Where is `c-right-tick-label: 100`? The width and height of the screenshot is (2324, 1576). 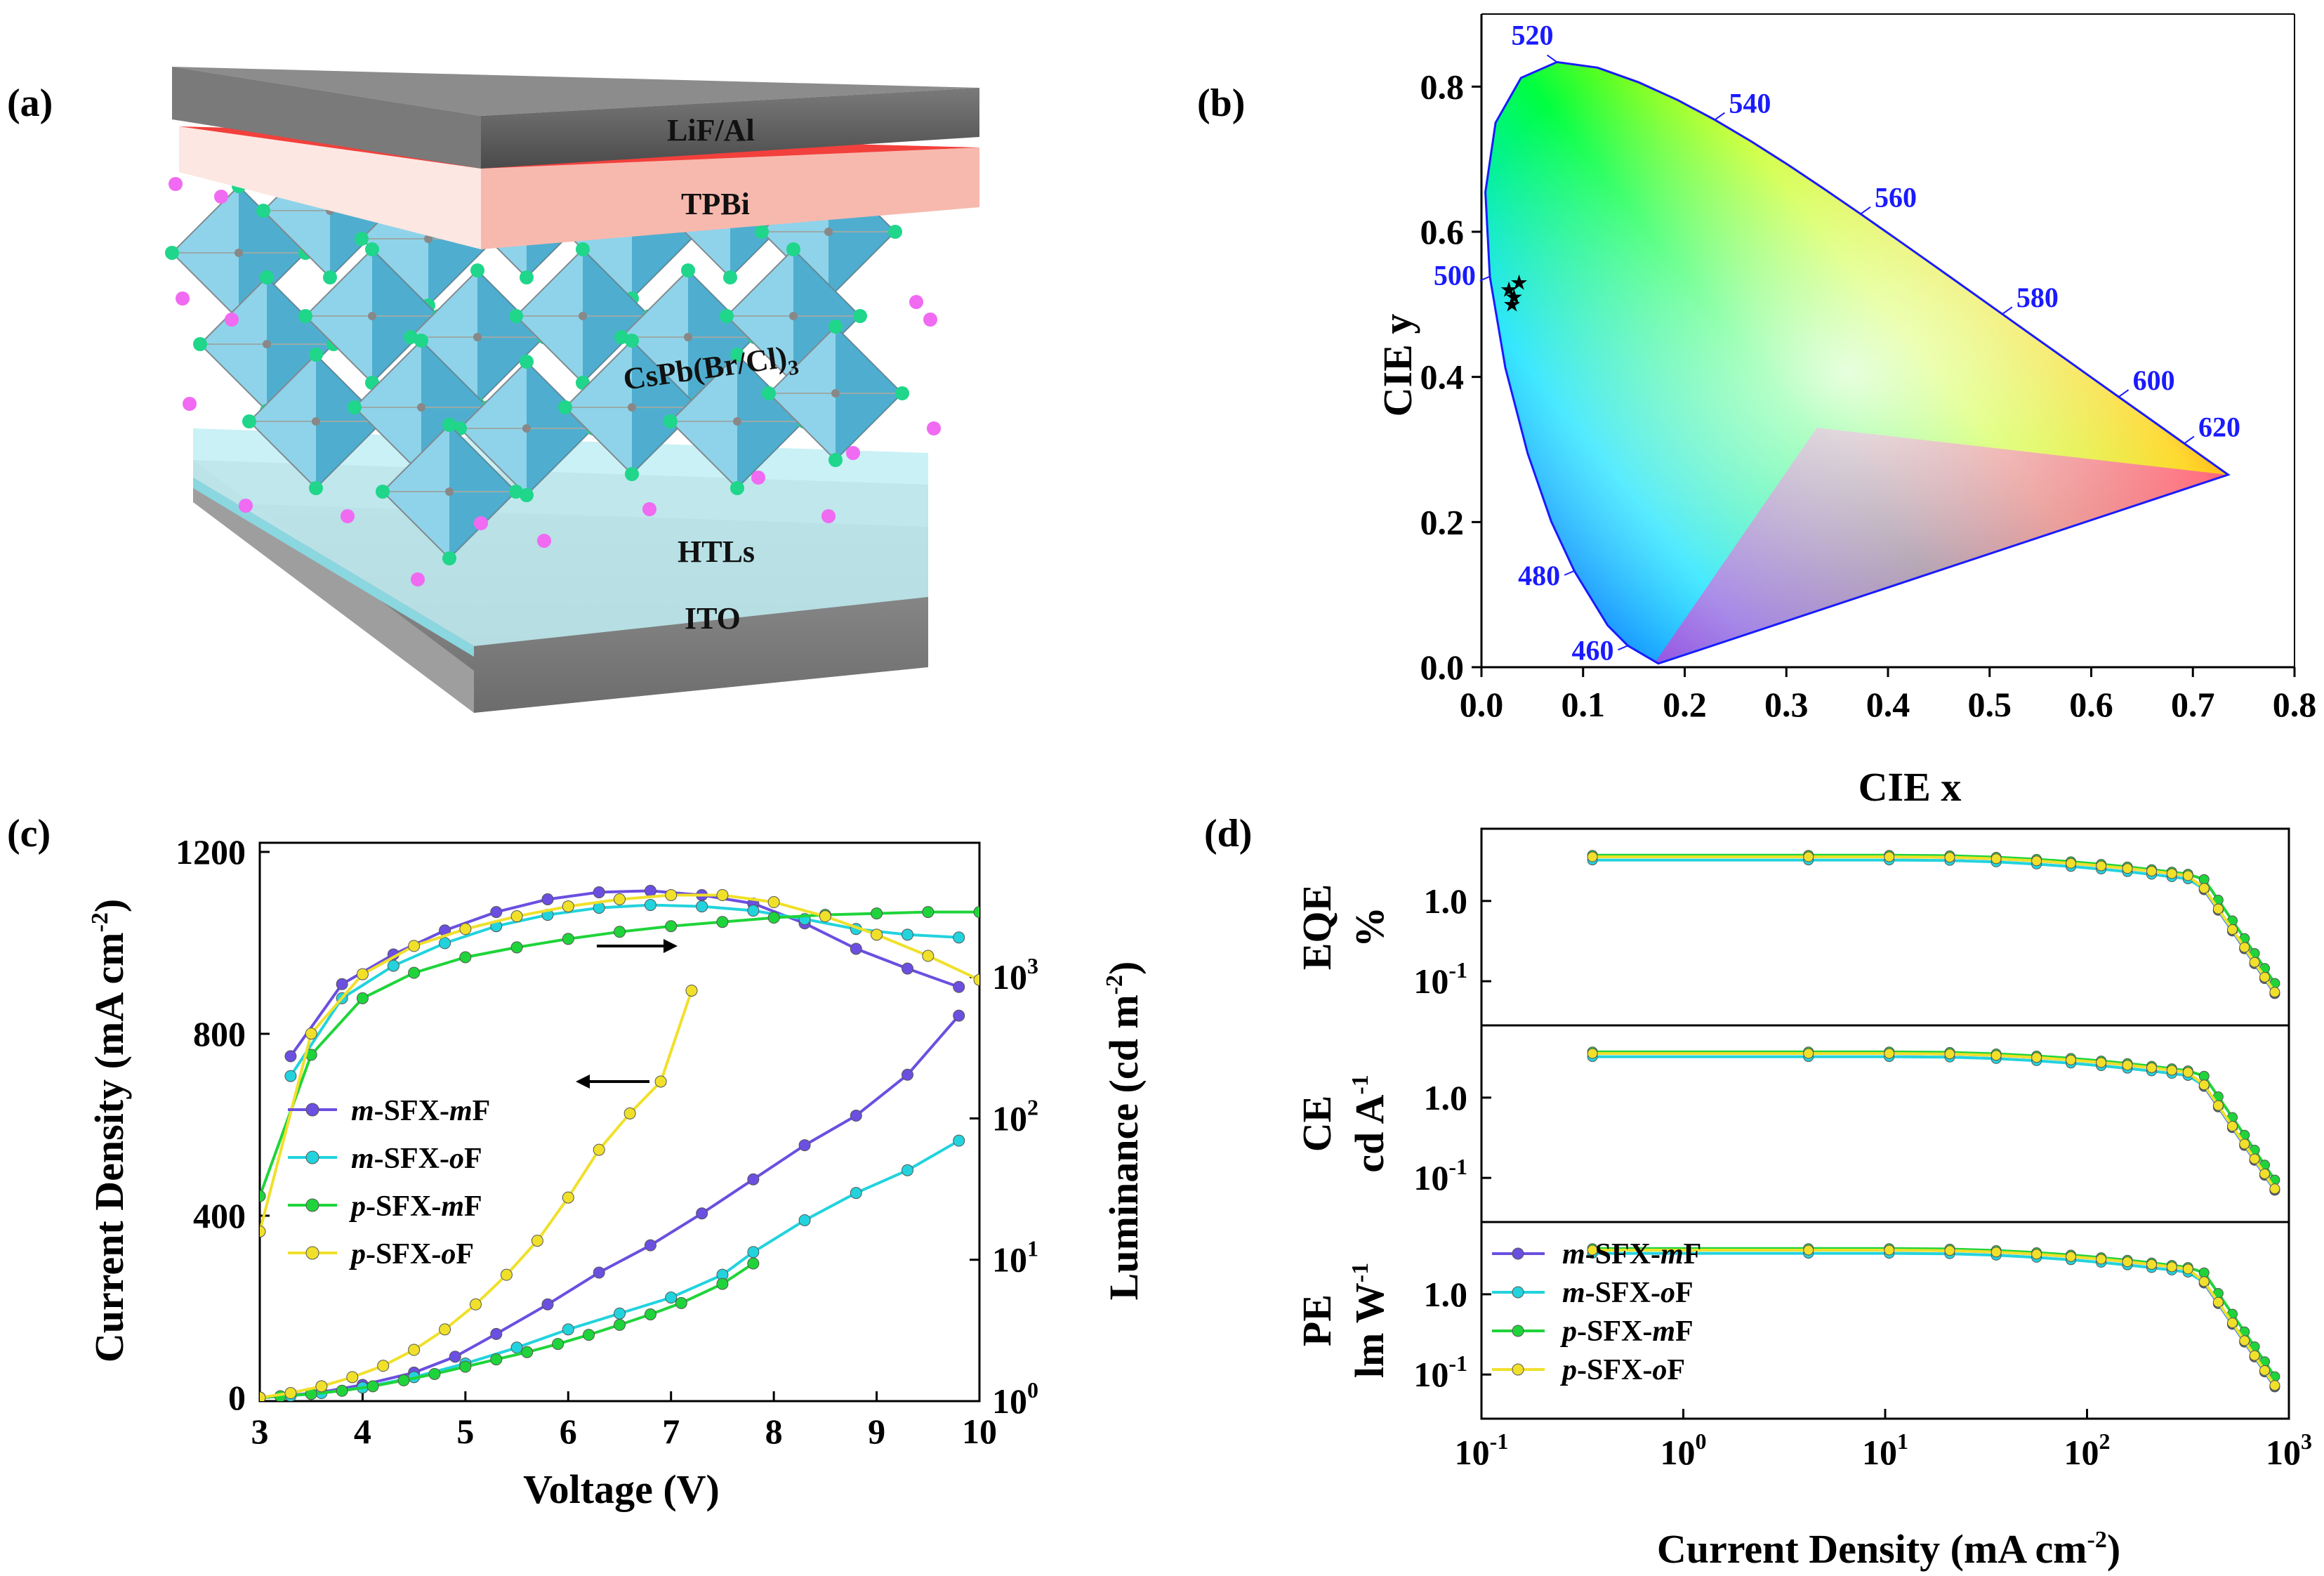
c-right-tick-label: 100 is located at coordinates (1015, 1399).